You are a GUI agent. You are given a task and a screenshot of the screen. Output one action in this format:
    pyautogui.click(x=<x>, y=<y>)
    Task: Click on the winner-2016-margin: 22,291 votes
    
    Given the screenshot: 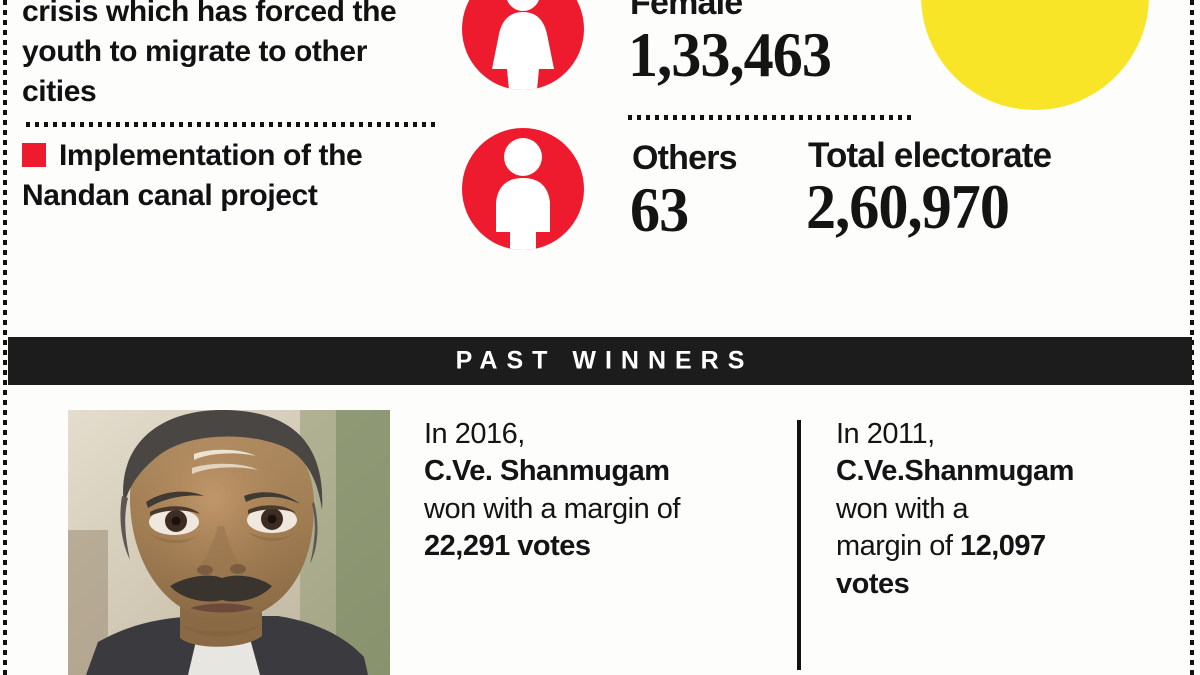 What is the action you would take?
    pyautogui.click(x=507, y=546)
    